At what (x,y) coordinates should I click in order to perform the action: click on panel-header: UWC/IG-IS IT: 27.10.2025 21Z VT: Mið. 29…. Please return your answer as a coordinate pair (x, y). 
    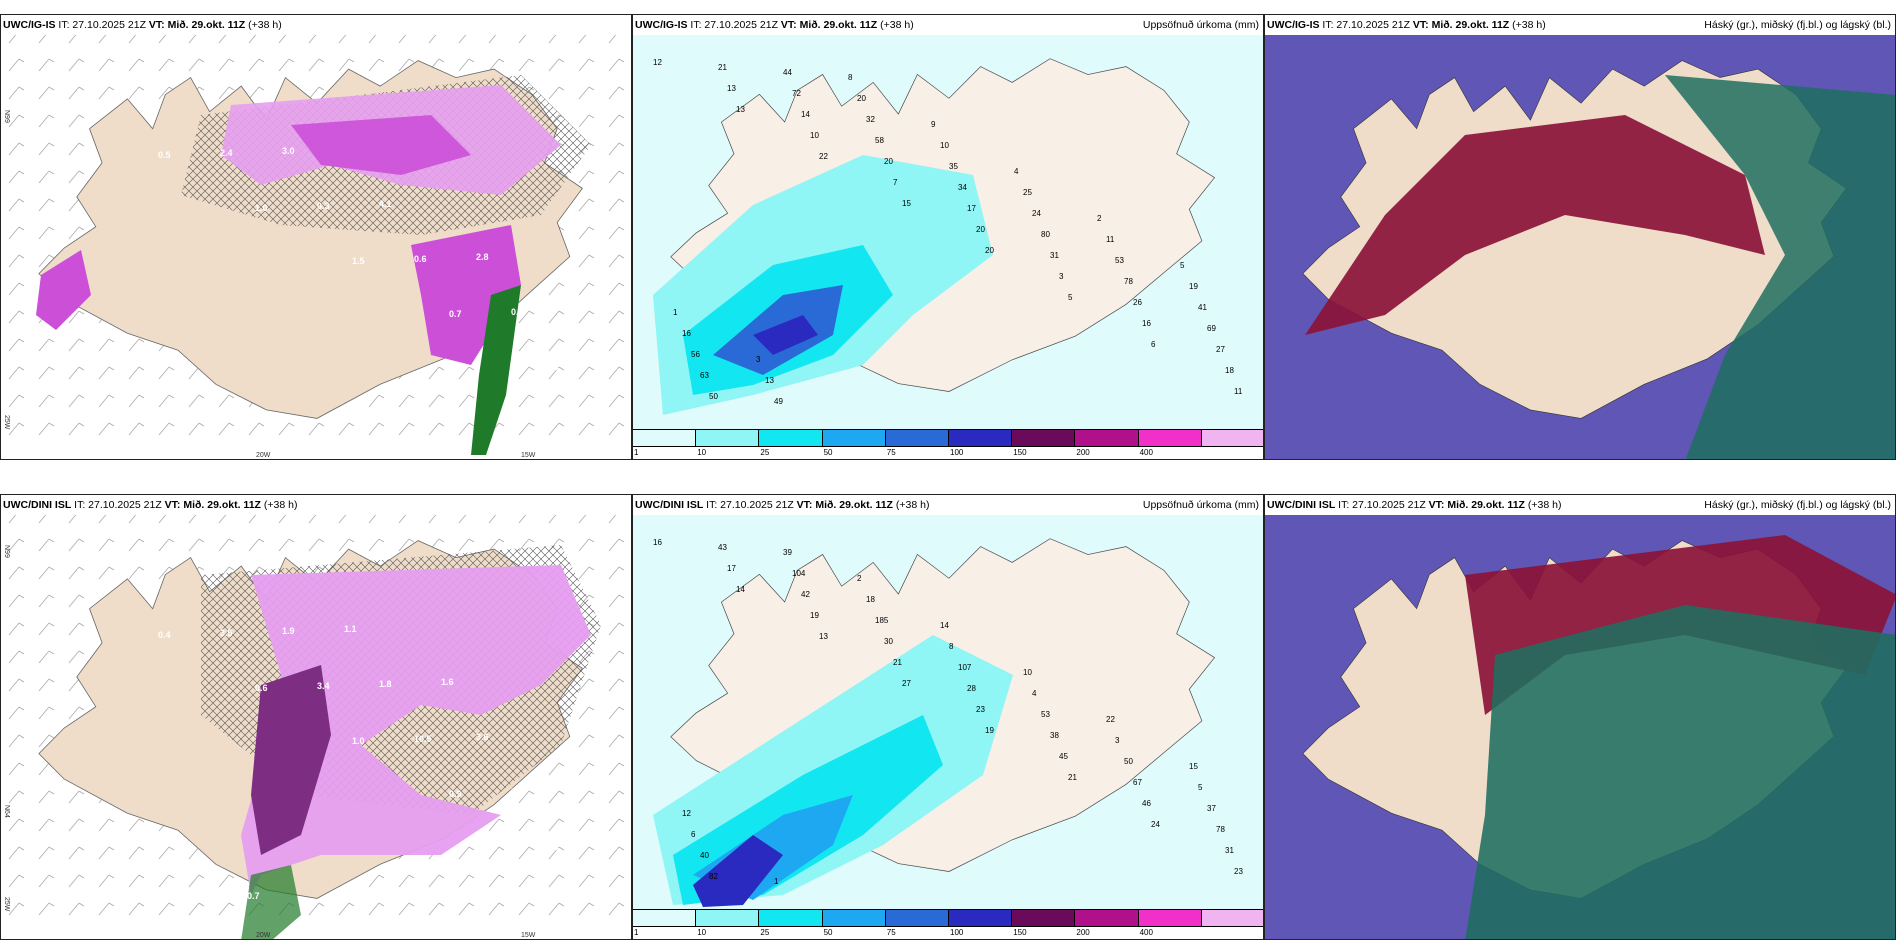
    Looking at the image, I should click on (316, 25).